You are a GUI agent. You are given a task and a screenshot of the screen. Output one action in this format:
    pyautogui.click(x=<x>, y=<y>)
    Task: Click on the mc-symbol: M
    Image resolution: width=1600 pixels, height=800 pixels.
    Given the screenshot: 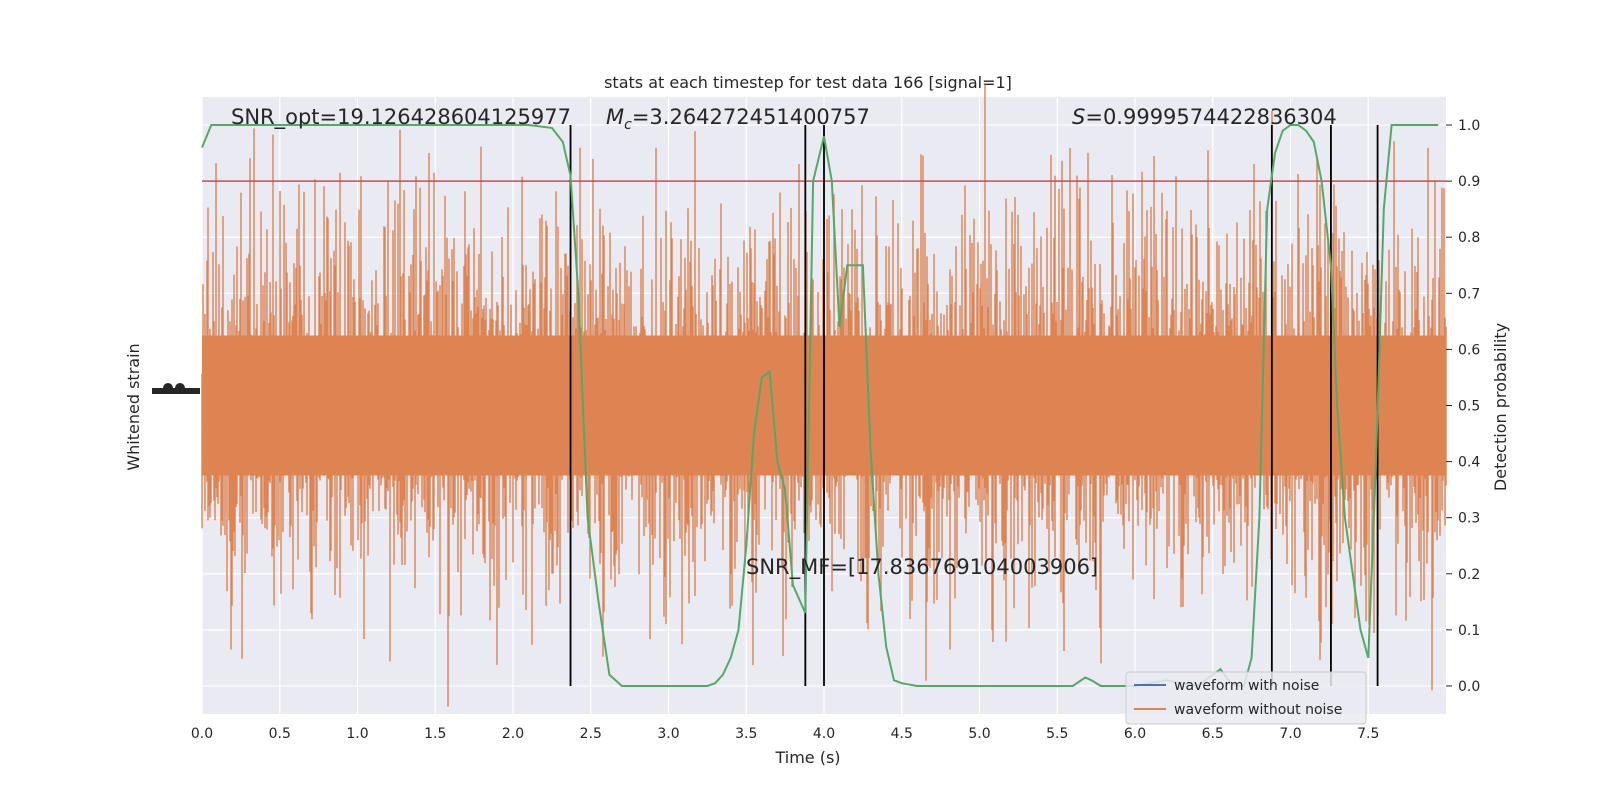 What is the action you would take?
    pyautogui.click(x=615, y=117)
    